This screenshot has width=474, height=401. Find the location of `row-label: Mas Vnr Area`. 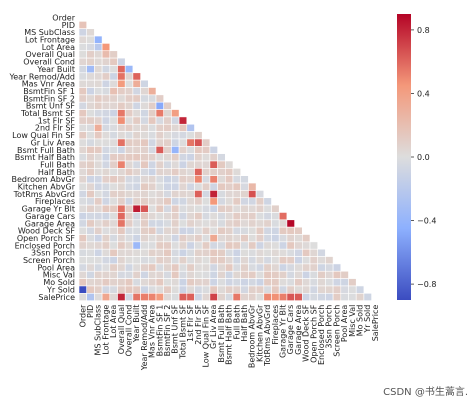

row-label: Mas Vnr Area is located at coordinates (48, 84).